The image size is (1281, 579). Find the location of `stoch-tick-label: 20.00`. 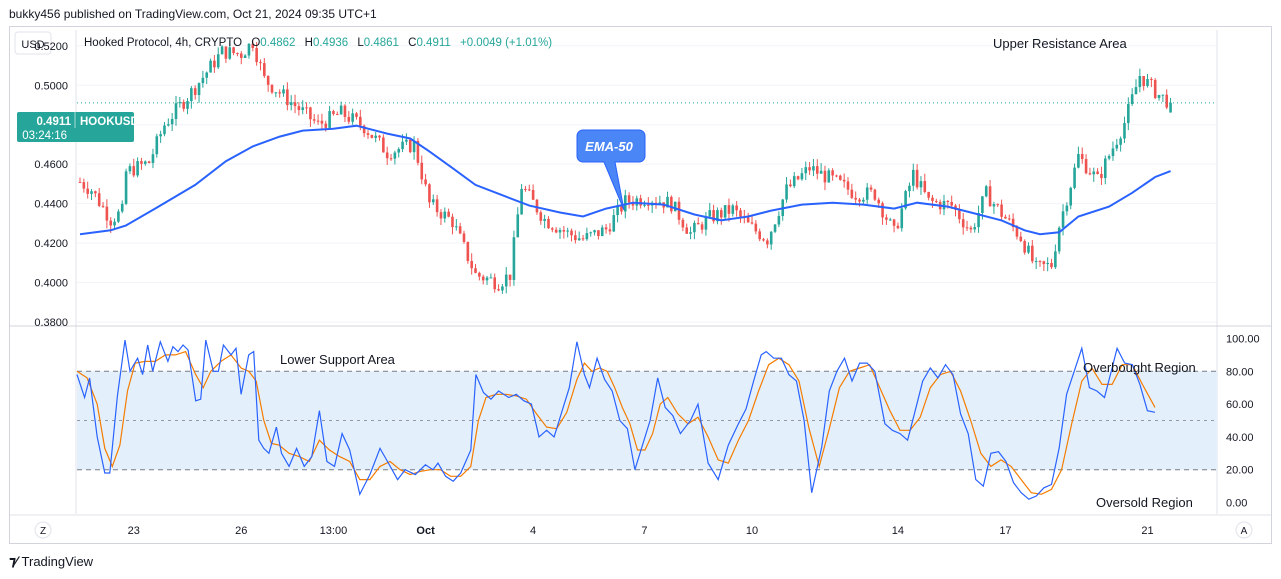

stoch-tick-label: 20.00 is located at coordinates (1240, 471).